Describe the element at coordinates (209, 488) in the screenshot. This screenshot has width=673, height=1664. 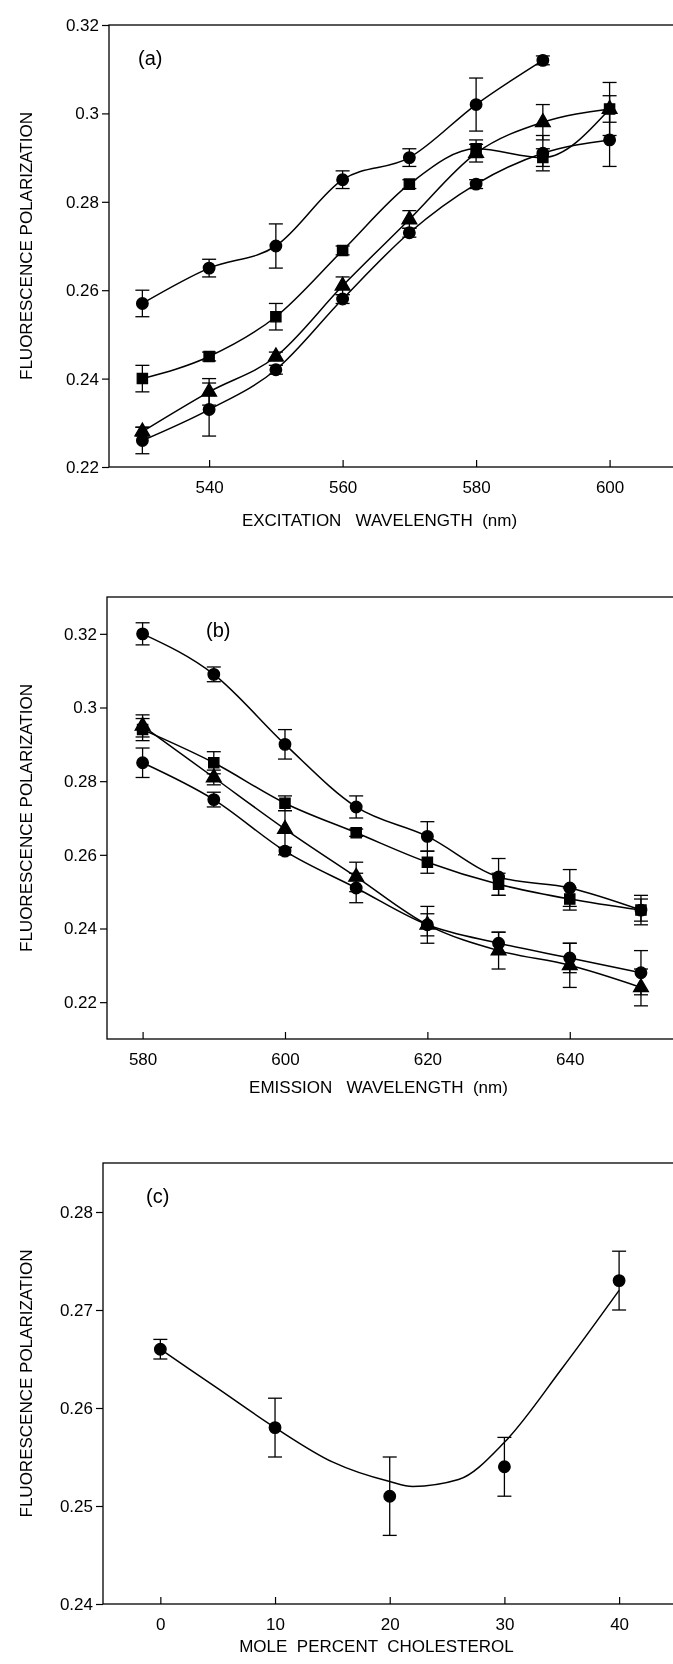
I see `x-tick-label: 540` at that location.